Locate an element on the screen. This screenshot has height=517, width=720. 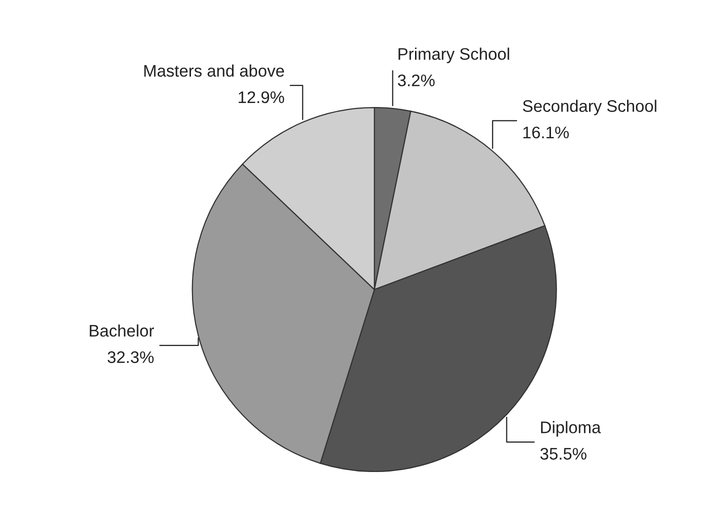
data-label: 12.9% is located at coordinates (261, 97).